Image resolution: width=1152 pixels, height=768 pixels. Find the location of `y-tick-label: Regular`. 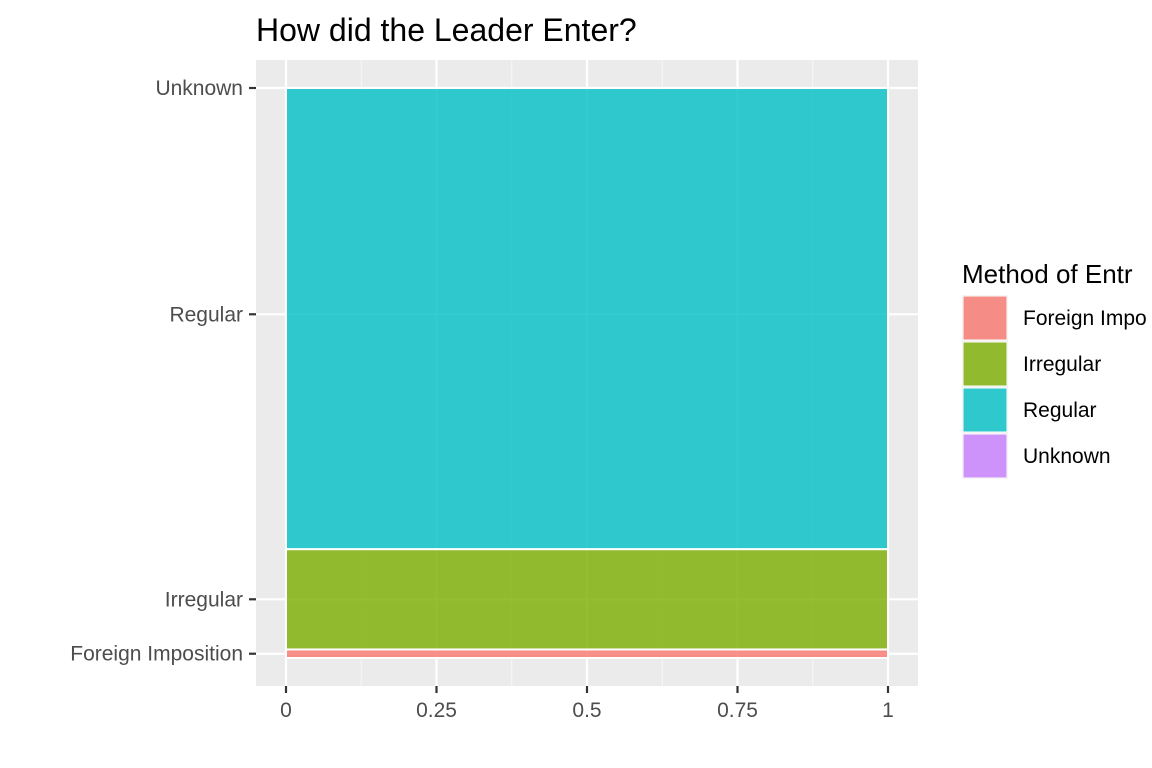

y-tick-label: Regular is located at coordinates (206, 314).